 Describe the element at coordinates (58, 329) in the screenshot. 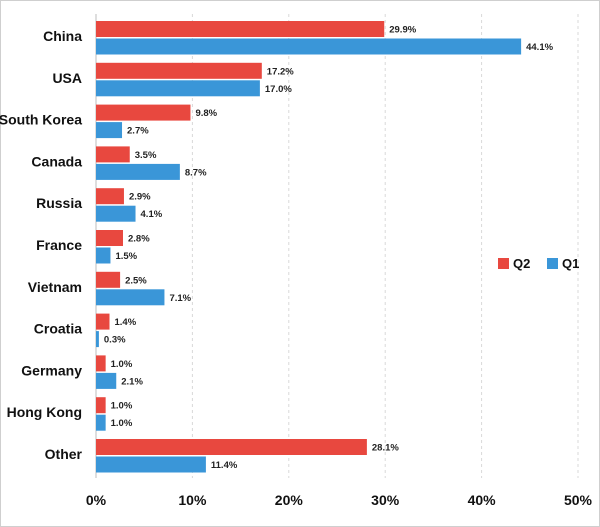

I see `category-label: Croatia` at that location.